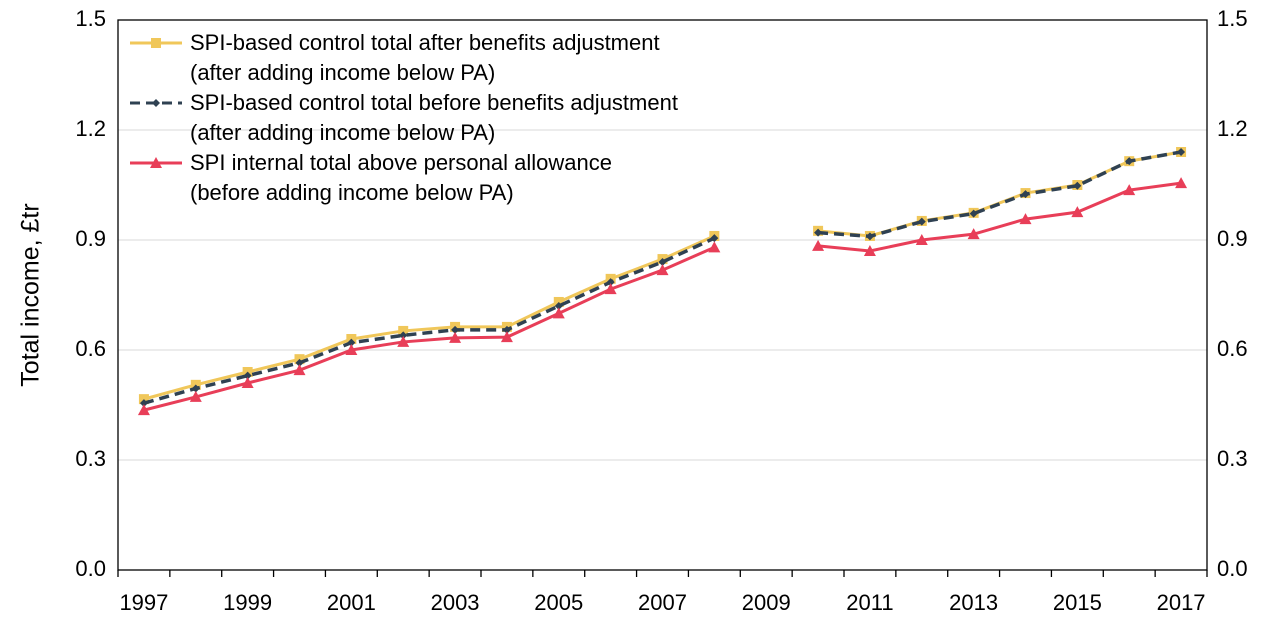  What do you see at coordinates (662, 602) in the screenshot?
I see `x-tick-label: 2007` at bounding box center [662, 602].